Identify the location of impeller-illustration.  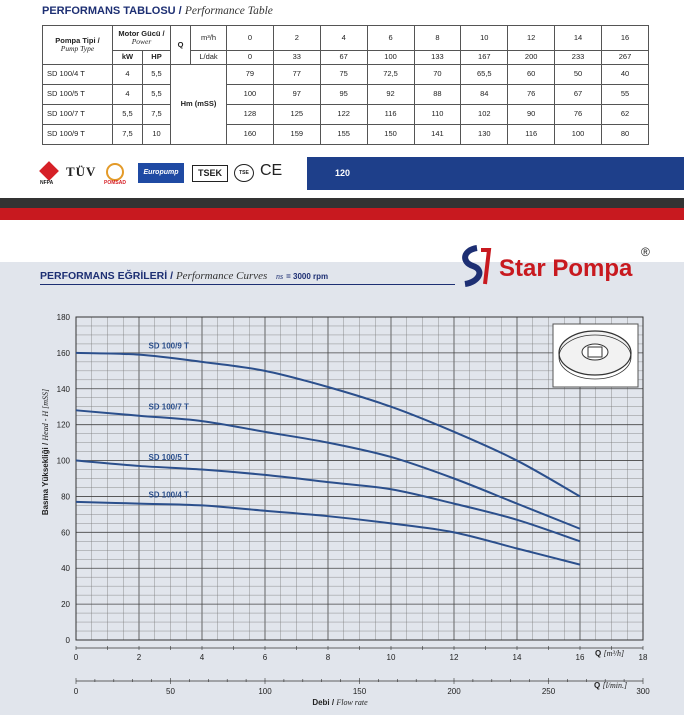
(595, 355).